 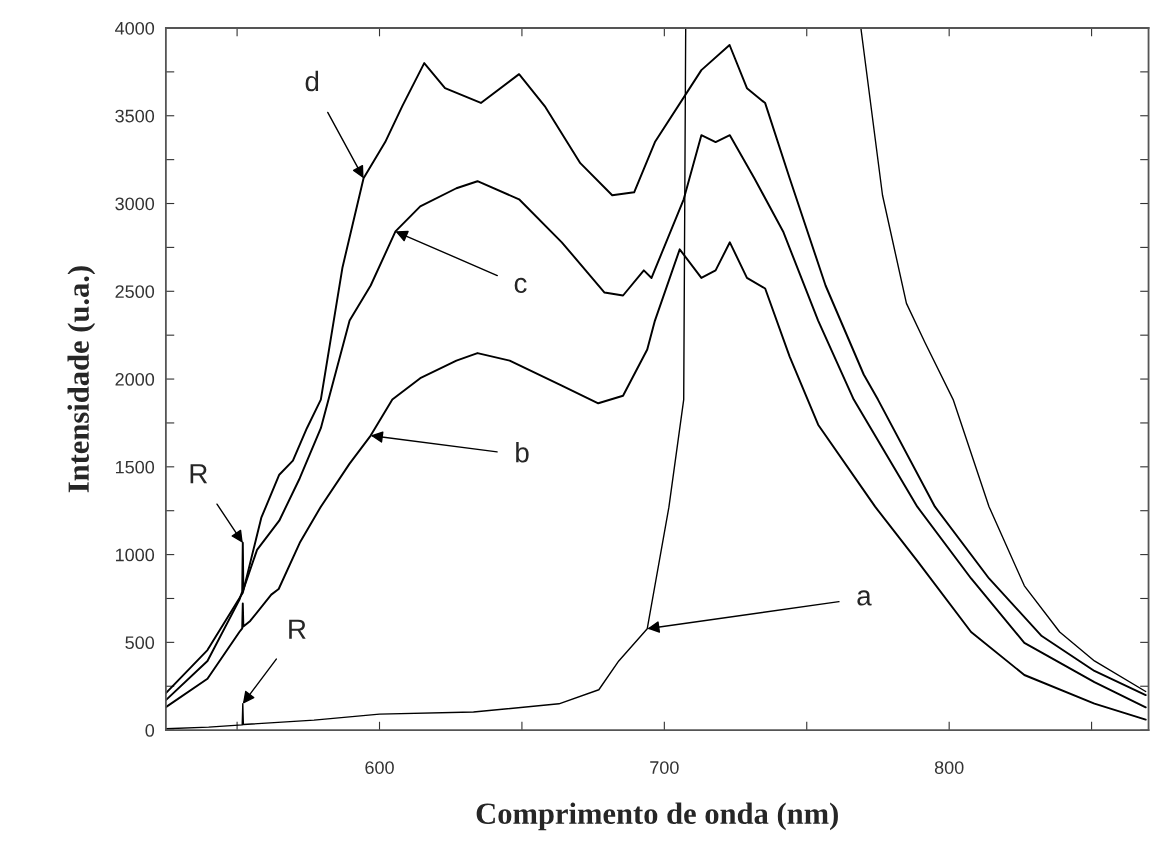 I want to click on x-tick-label: 600, so click(x=379, y=767).